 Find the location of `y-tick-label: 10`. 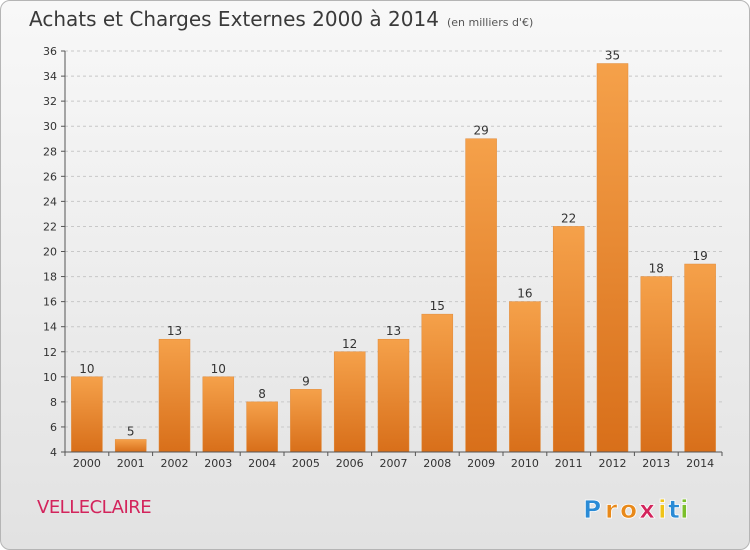

y-tick-label: 10 is located at coordinates (50, 377).